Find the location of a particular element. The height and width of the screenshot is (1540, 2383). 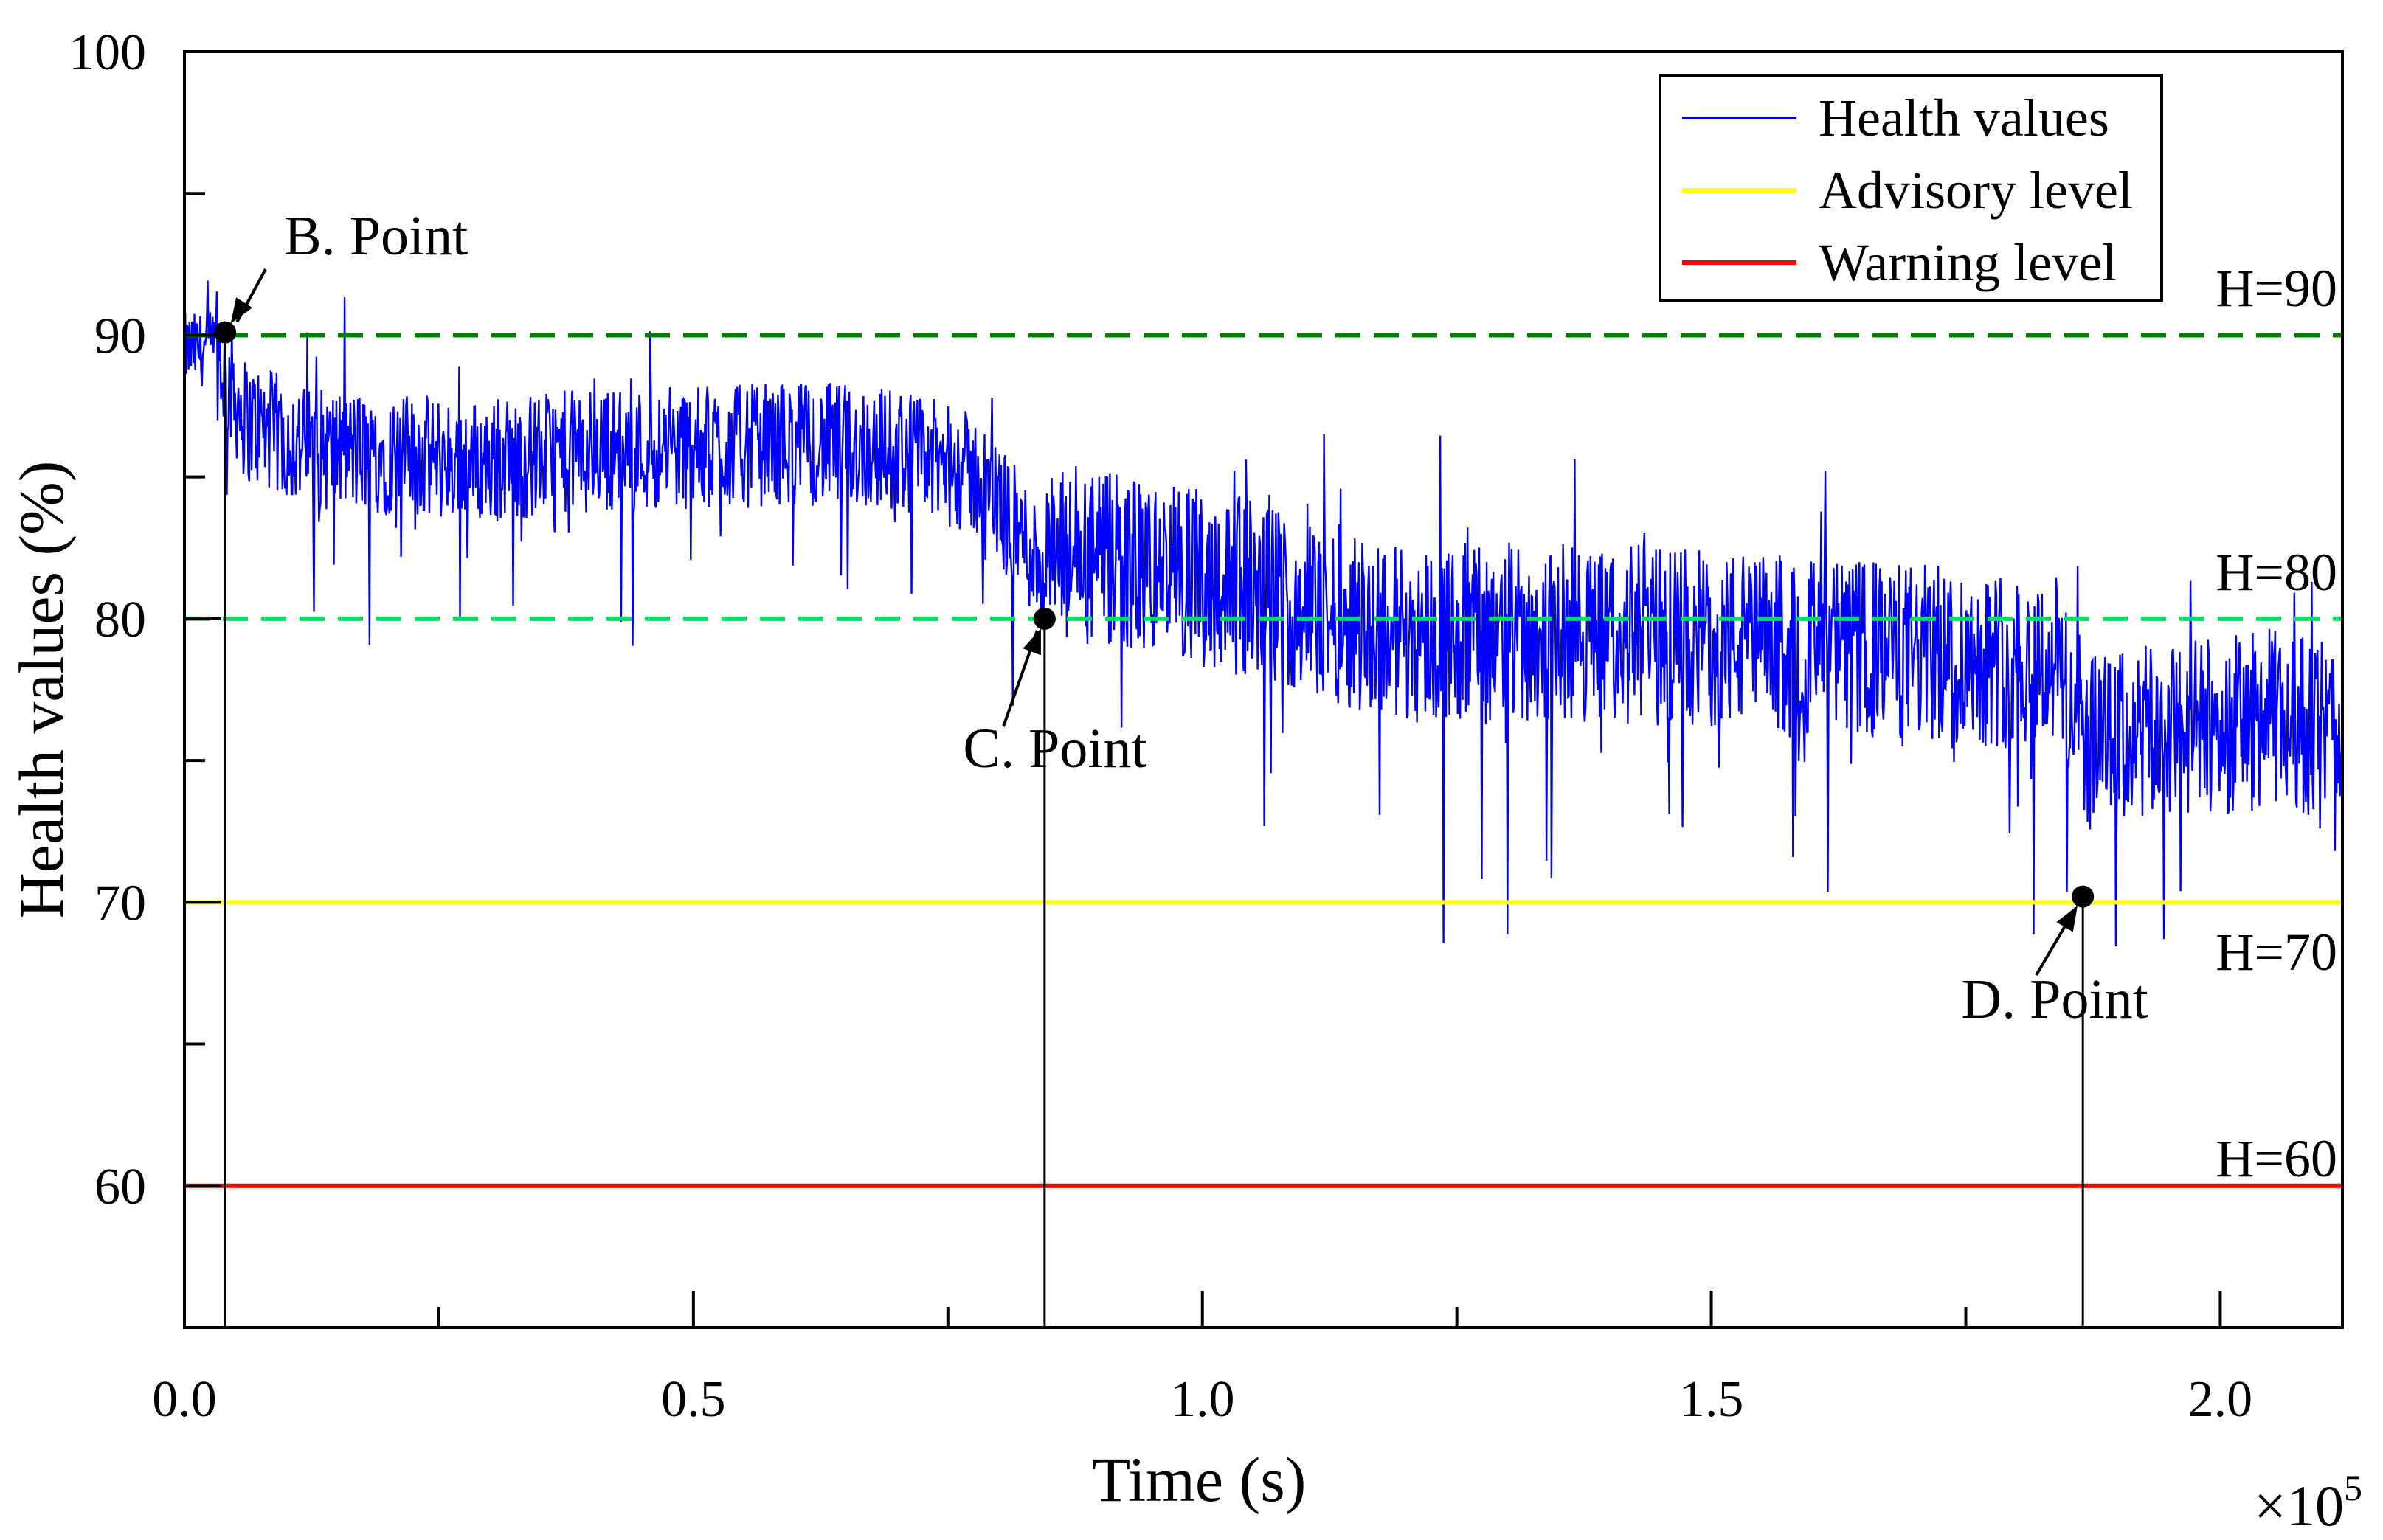

reference-label-h60: H=60 is located at coordinates (2276, 1158).